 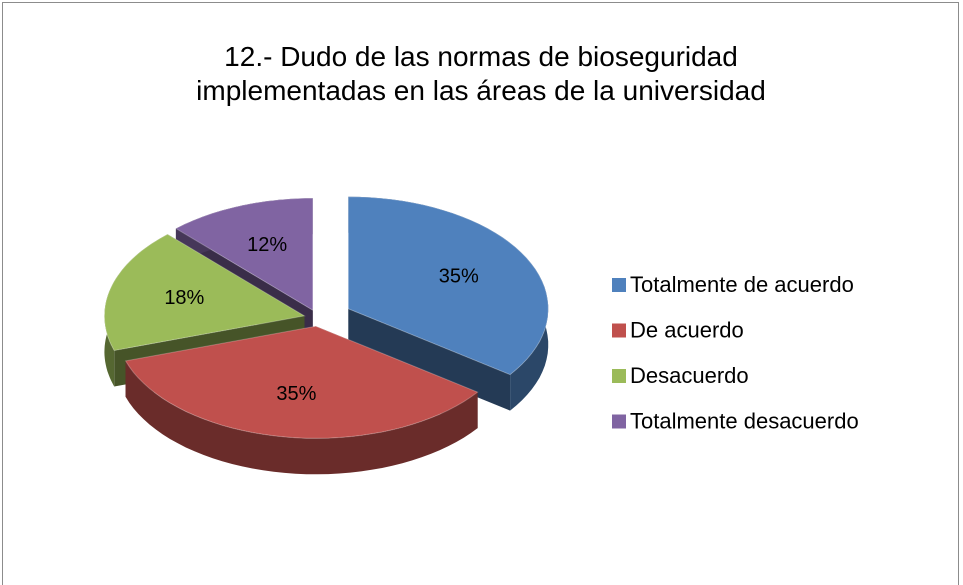 What do you see at coordinates (742, 284) in the screenshot?
I see `legend-label: Totalmente de acuerdo` at bounding box center [742, 284].